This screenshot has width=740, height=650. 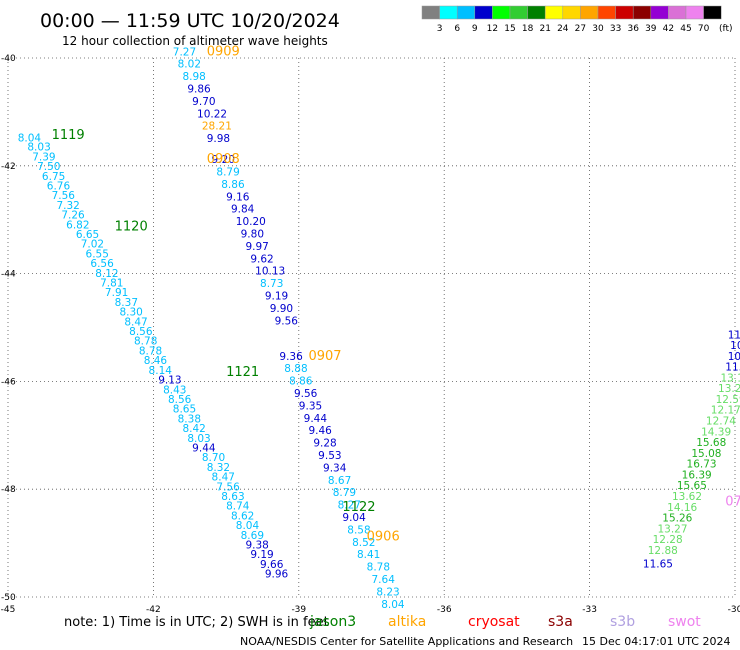 What do you see at coordinates (354, 518) in the screenshot?
I see `wave-height-value: 9.04` at bounding box center [354, 518].